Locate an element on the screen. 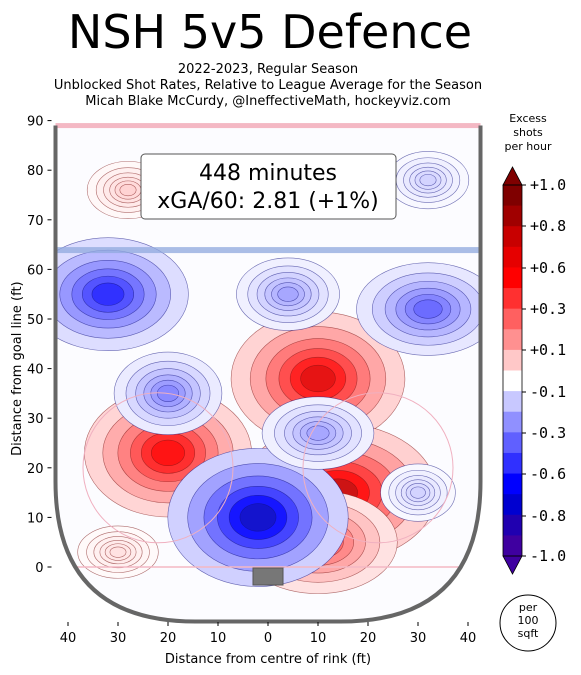 The width and height of the screenshot is (581, 675). chart-title: NSH 5v5 Defence is located at coordinates (270, 32).